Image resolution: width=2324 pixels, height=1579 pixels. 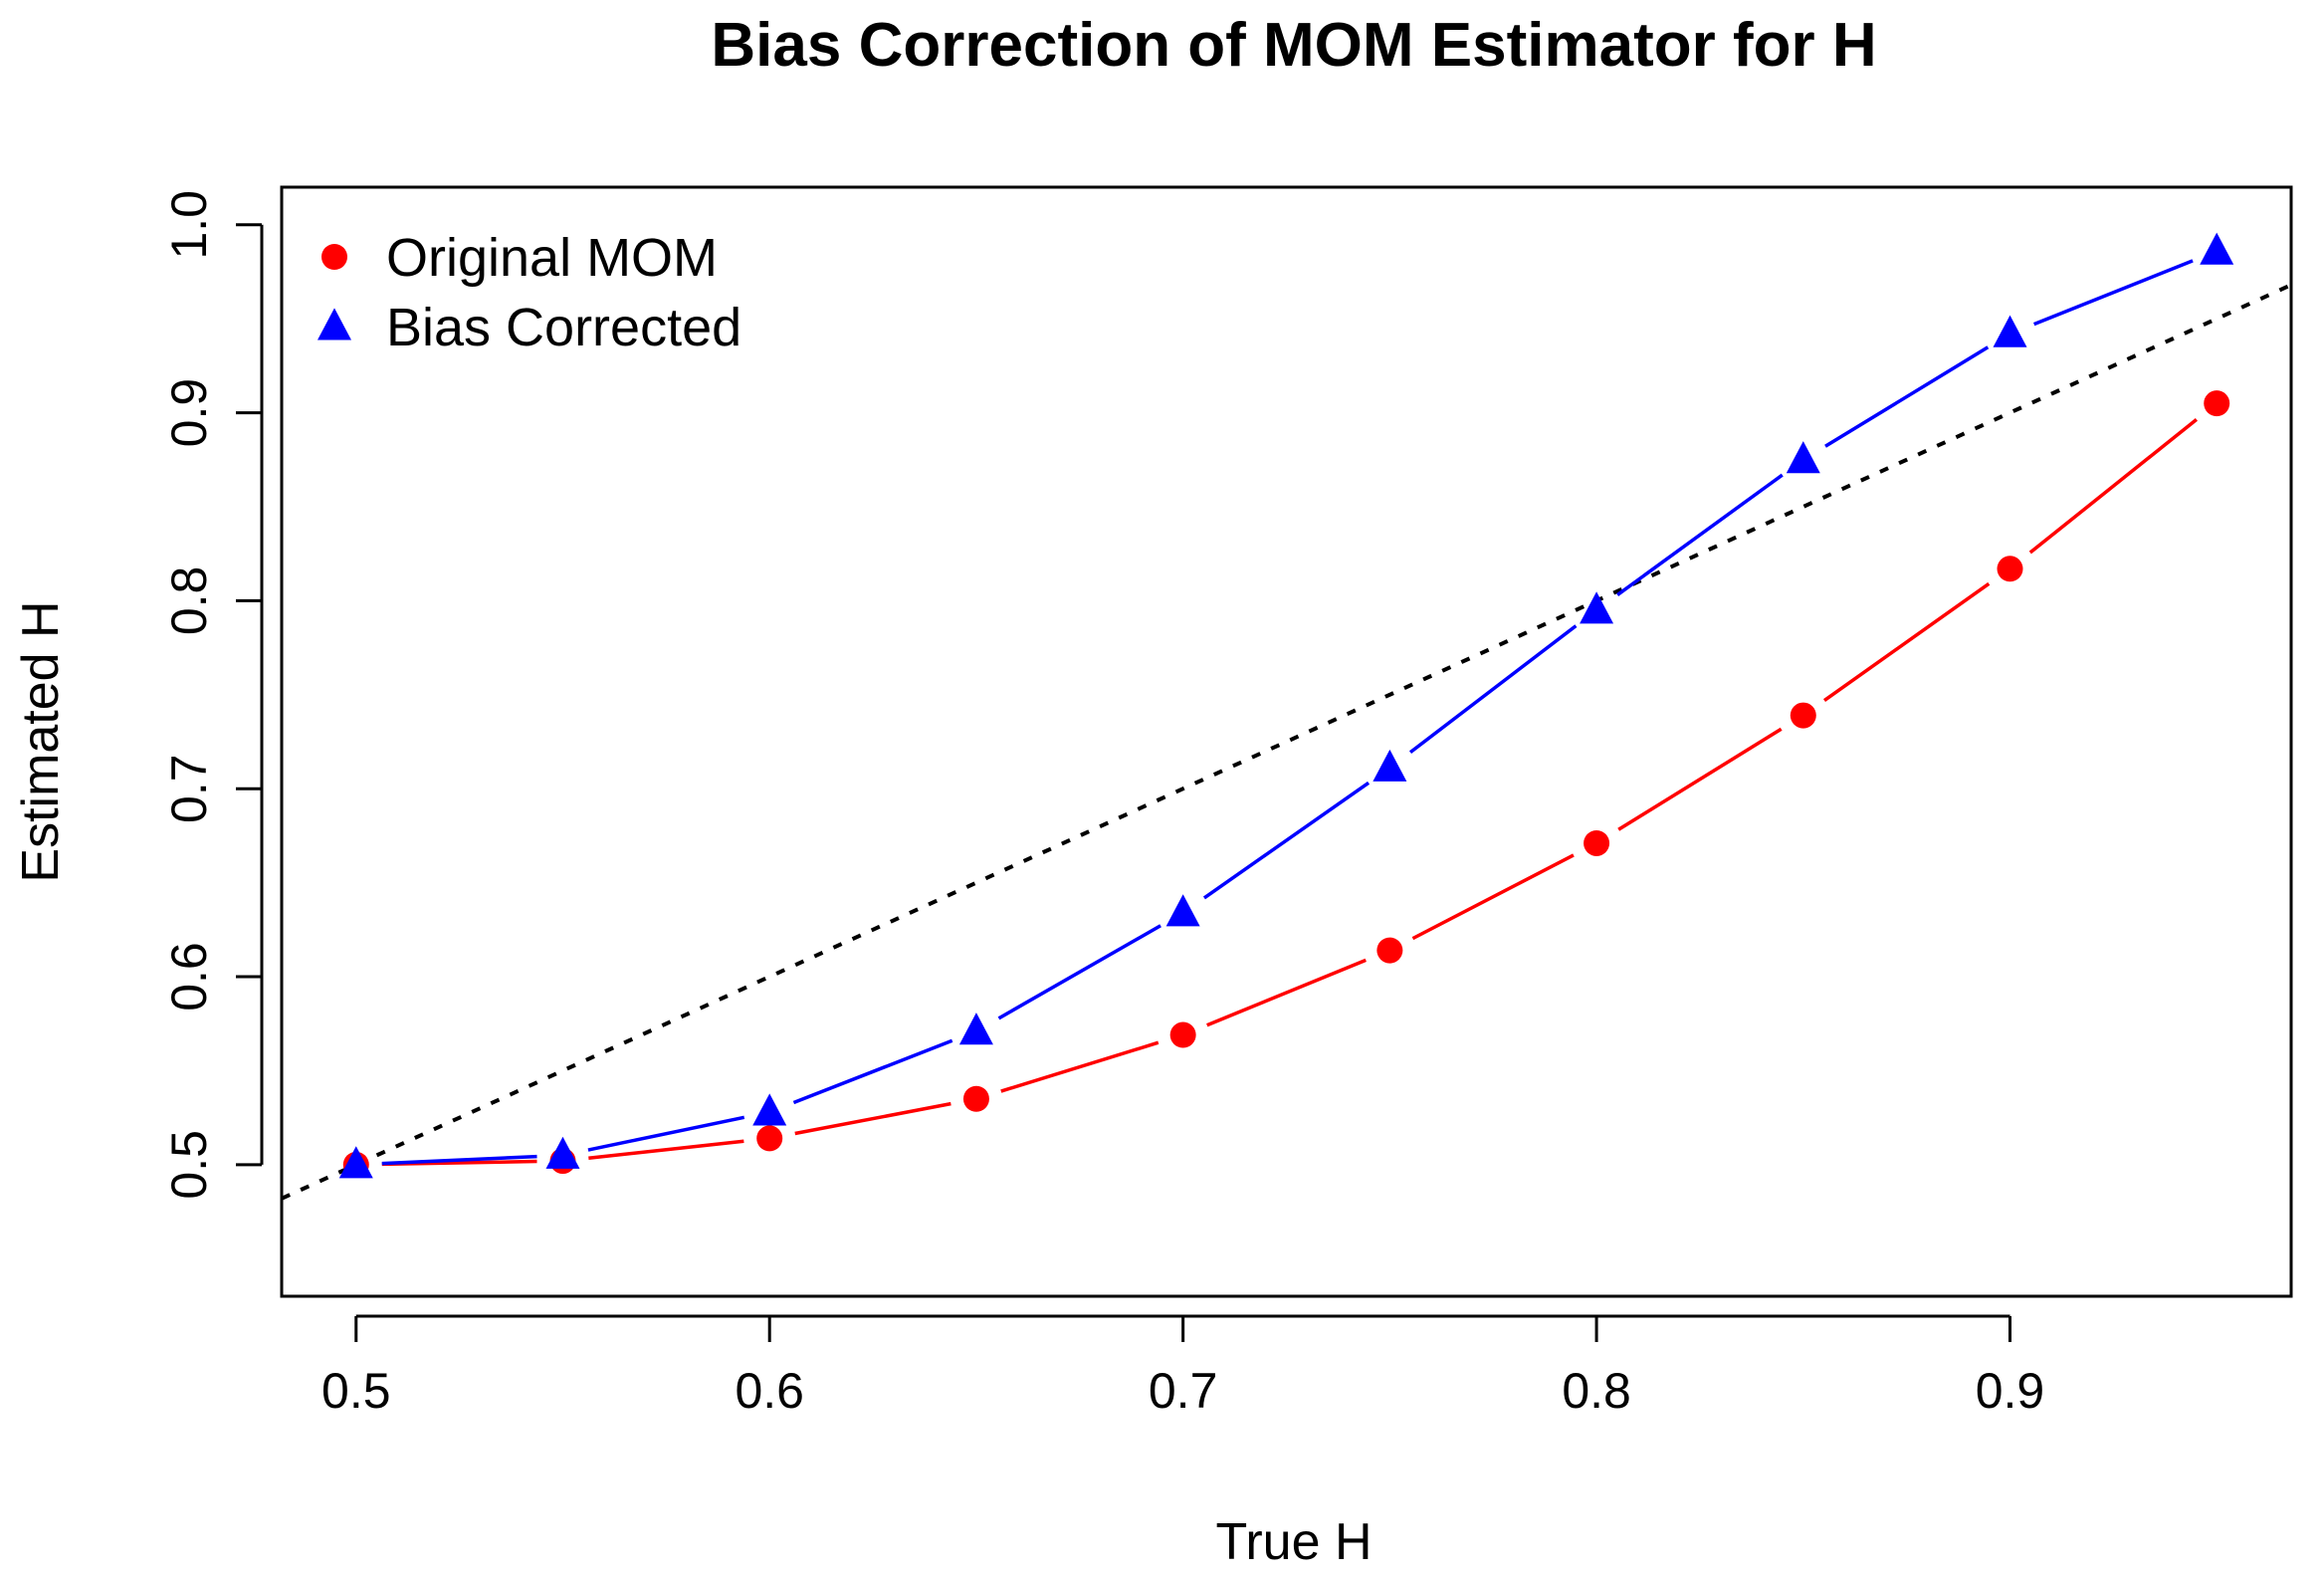 What do you see at coordinates (1293, 45) in the screenshot?
I see `chart-title: Bias Correction of MOM Estimator for H` at bounding box center [1293, 45].